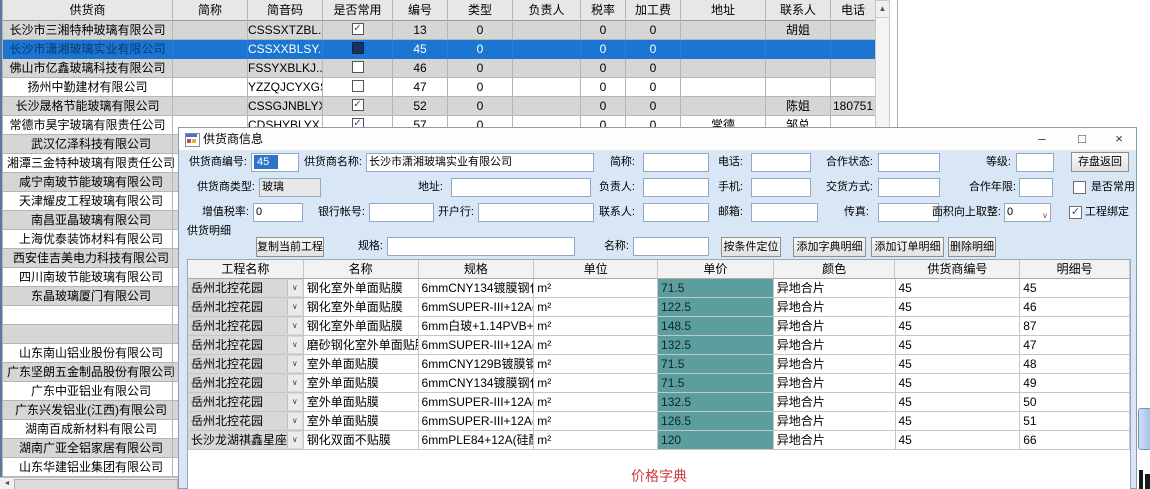  What do you see at coordinates (91, 391) in the screenshot?
I see `supplier-list-item: 广东中亚铝业有限公司` at bounding box center [91, 391].